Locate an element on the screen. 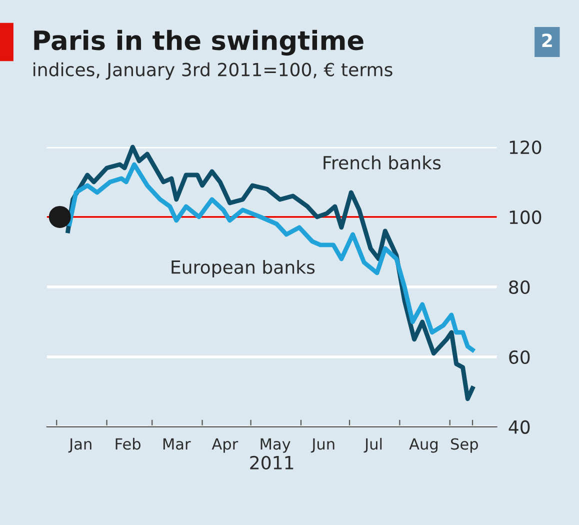 Image resolution: width=579 pixels, height=525 pixels. series-label: European banks is located at coordinates (243, 269).